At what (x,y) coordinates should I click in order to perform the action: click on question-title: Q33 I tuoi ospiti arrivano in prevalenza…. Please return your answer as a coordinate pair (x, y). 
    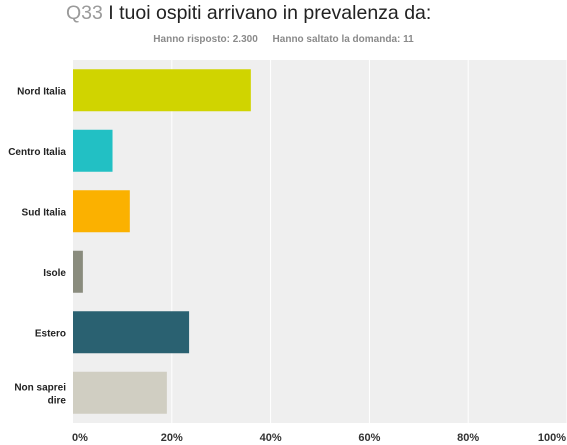
    Looking at the image, I should click on (248, 13).